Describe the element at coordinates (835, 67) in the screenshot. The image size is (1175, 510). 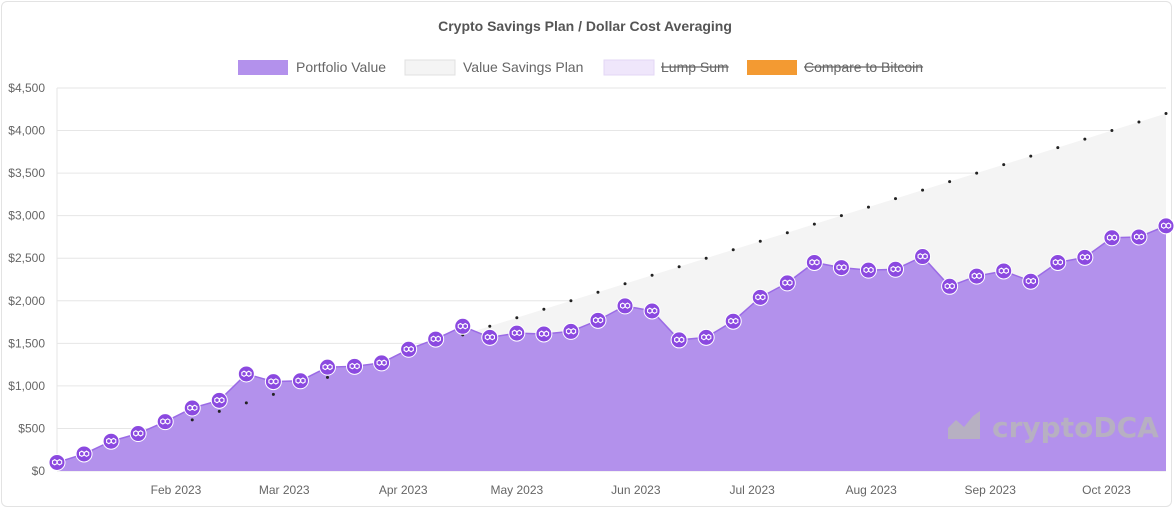
I see `legend-item: Compare to Bitcoin` at that location.